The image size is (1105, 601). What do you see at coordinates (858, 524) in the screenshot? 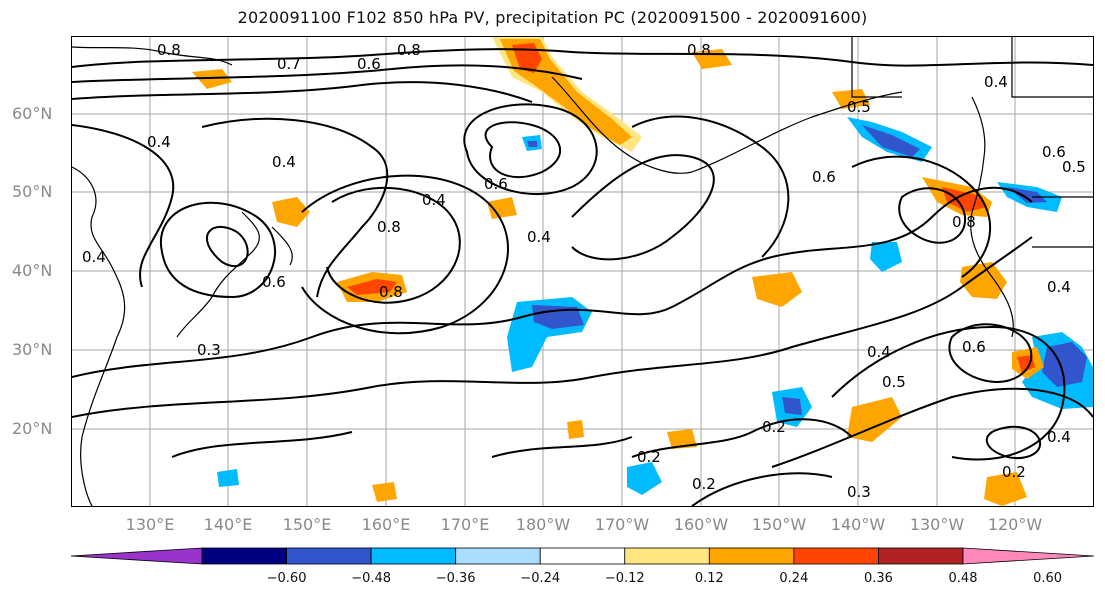
I see `lon-label-140w: 140°W` at bounding box center [858, 524].